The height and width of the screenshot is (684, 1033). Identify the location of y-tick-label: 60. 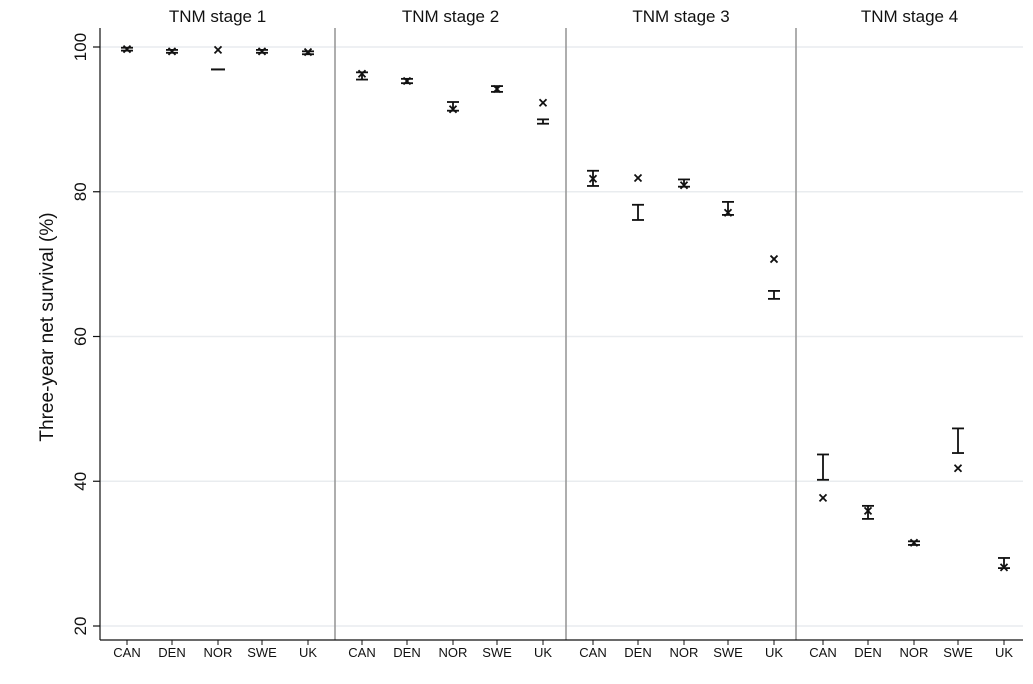
(80, 336).